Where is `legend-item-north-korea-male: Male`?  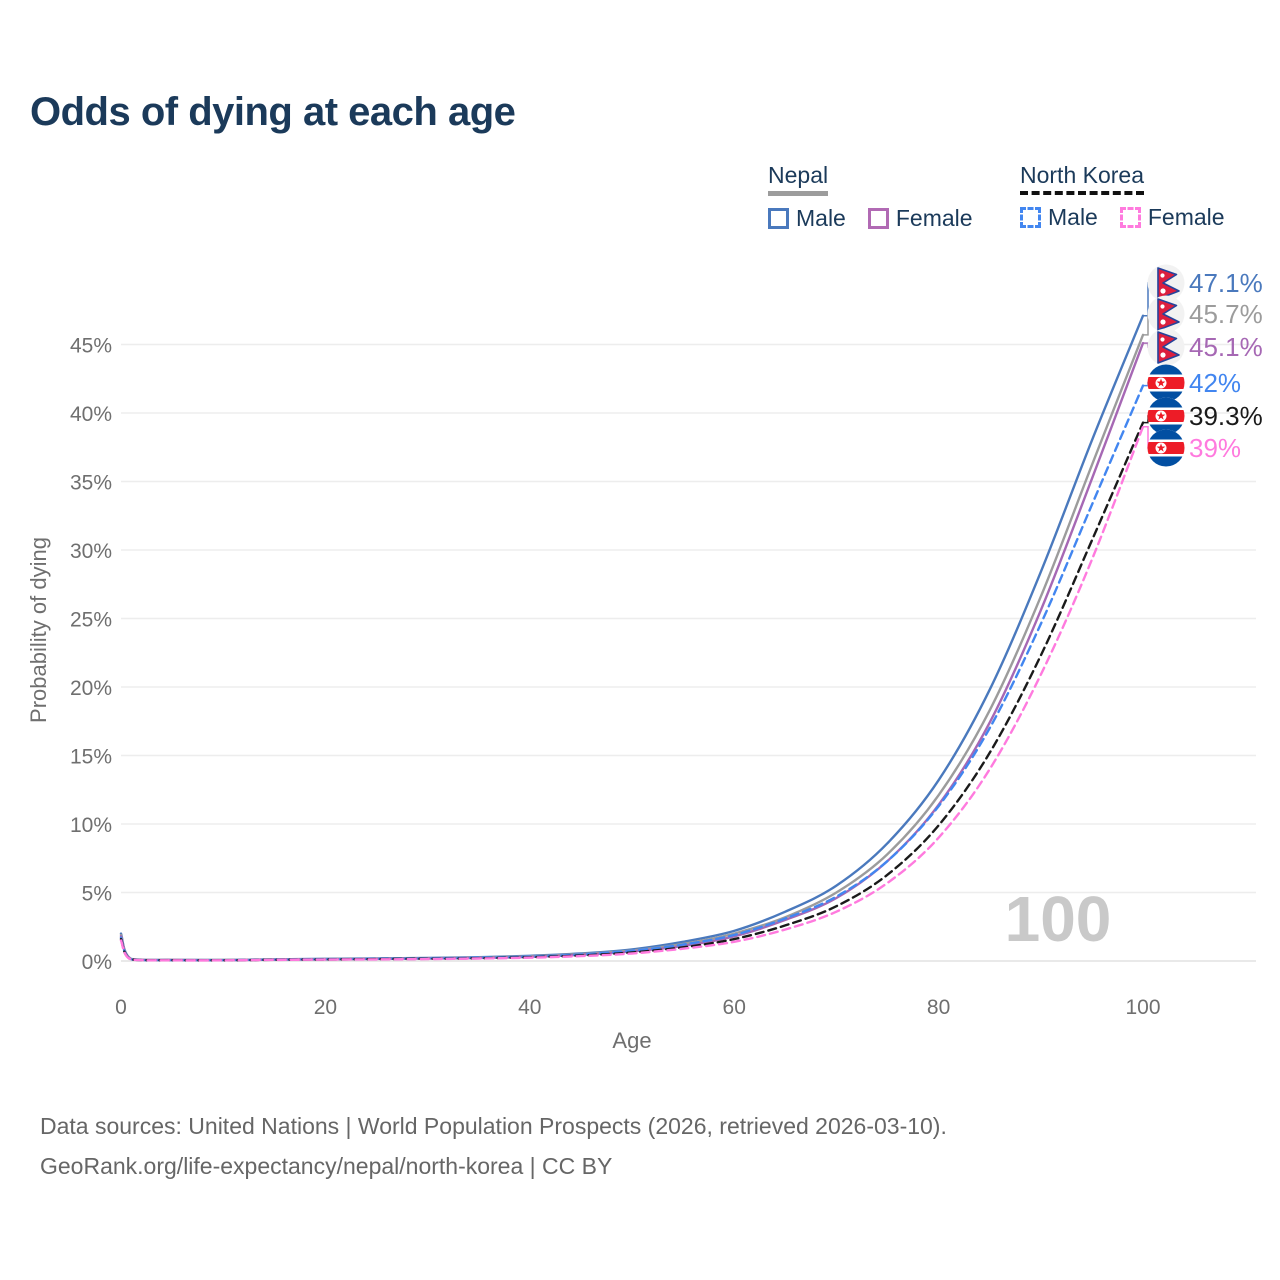
legend-item-north-korea-male: Male is located at coordinates (1059, 217).